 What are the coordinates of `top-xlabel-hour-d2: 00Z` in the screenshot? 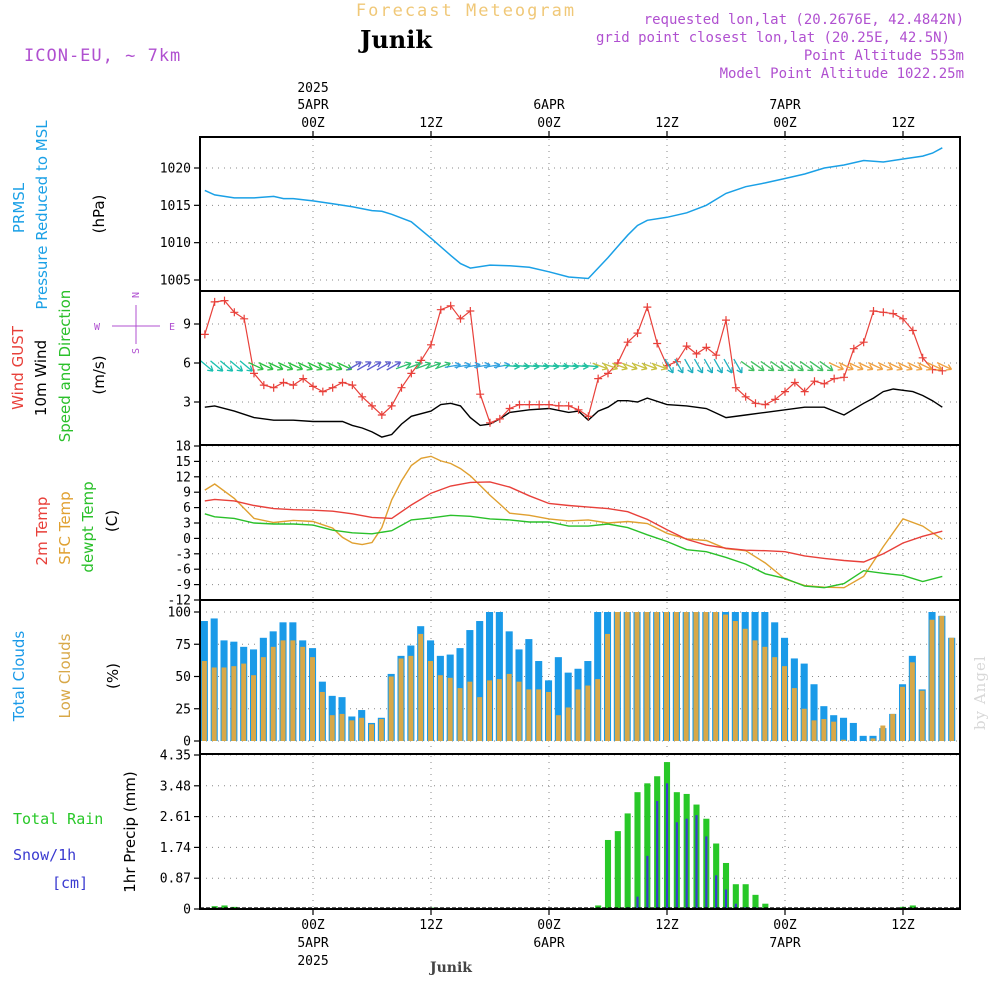 It's located at (549, 123).